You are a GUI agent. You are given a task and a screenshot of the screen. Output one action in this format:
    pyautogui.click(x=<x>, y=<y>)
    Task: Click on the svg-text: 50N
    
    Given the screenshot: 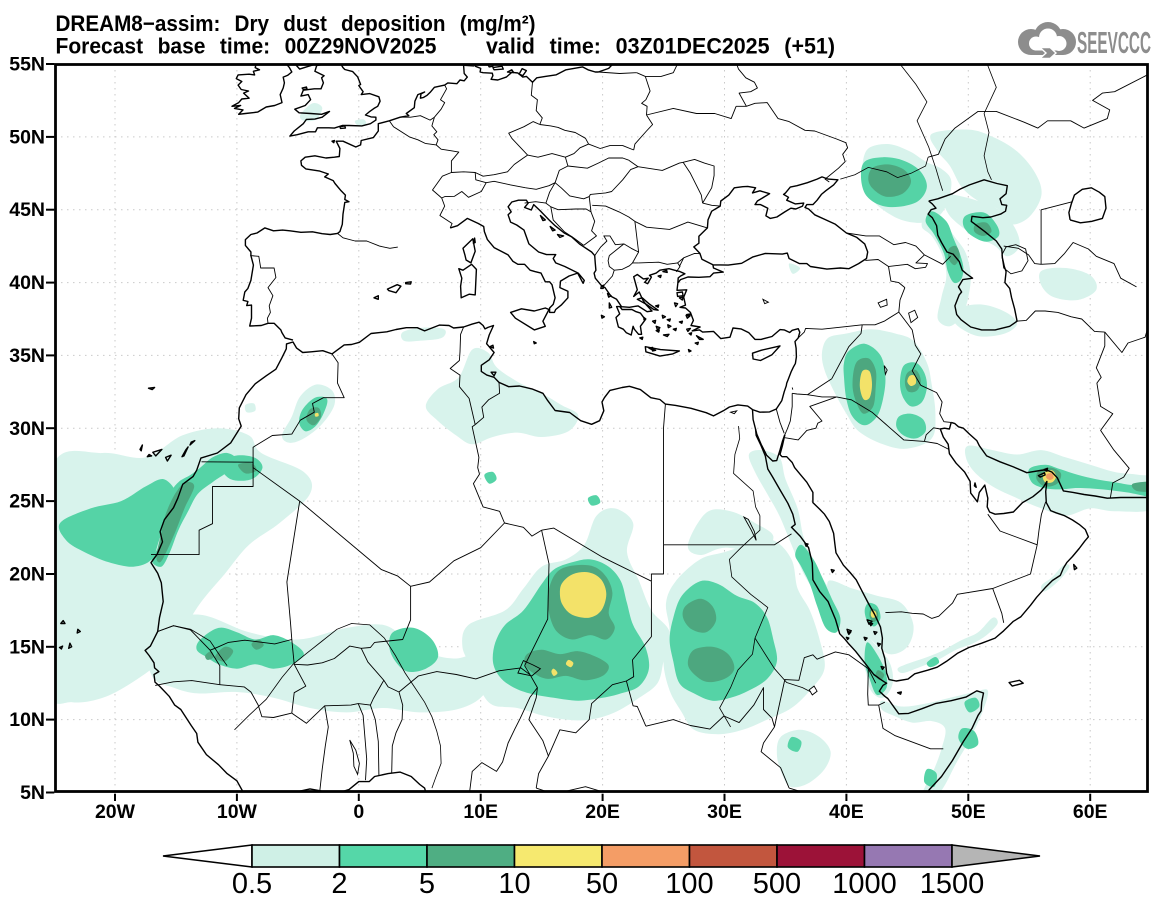 What is the action you would take?
    pyautogui.click(x=27, y=137)
    